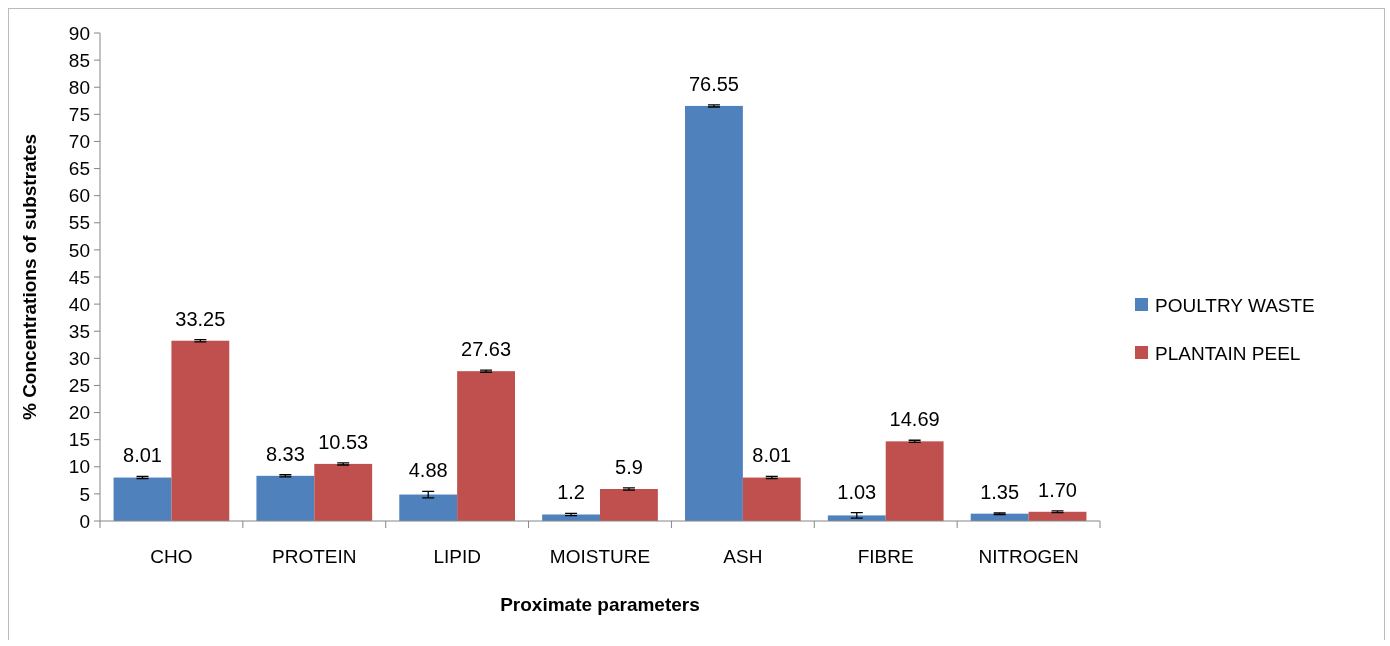 The height and width of the screenshot is (646, 1390). What do you see at coordinates (200, 318) in the screenshot?
I see `data-label: 33.25` at bounding box center [200, 318].